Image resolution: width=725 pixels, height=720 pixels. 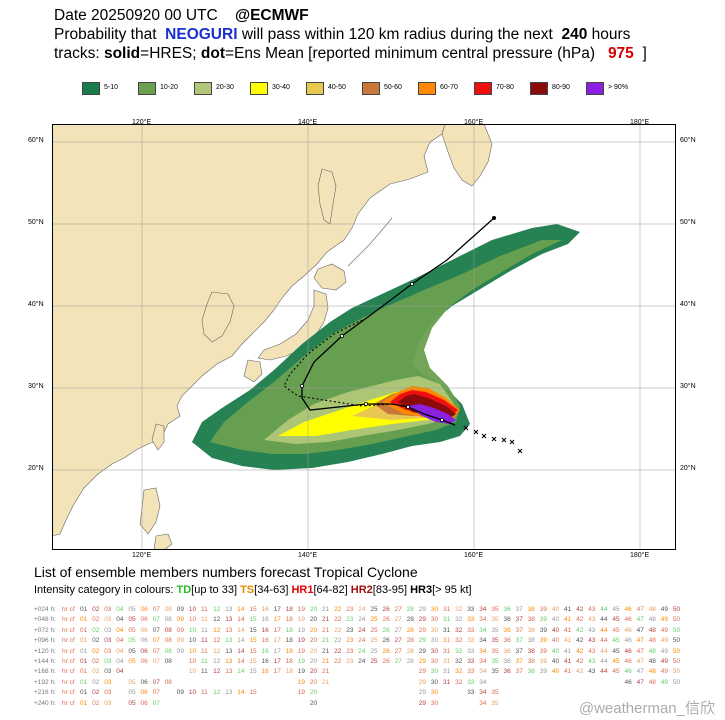 I want to click on mindanao-islands, so click(x=163, y=542).